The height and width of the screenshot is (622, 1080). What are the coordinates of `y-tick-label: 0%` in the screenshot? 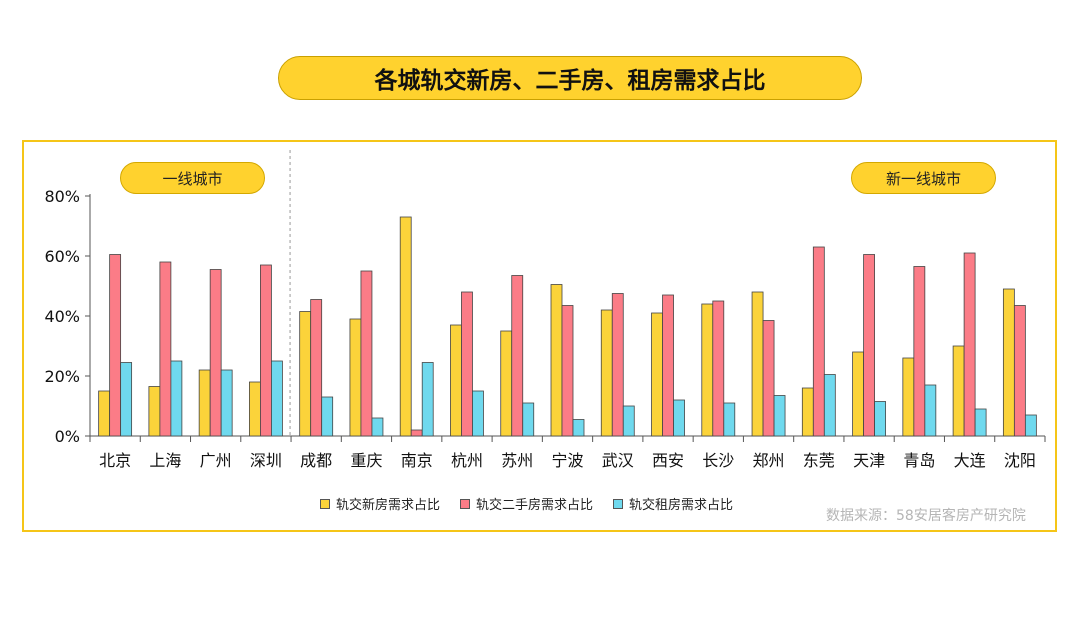 It's located at (67, 436).